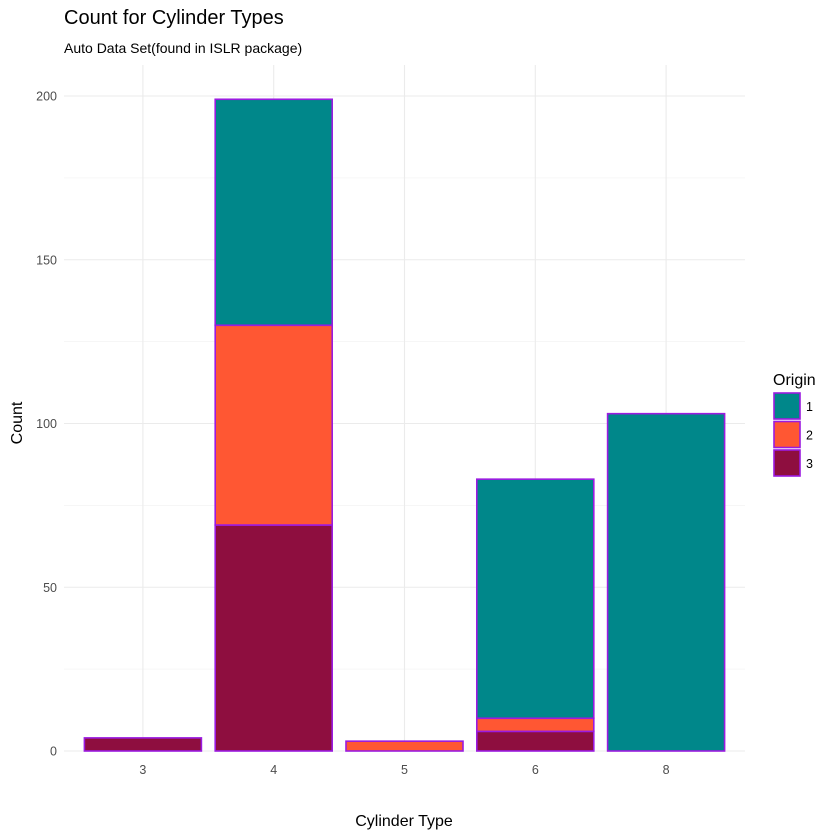  I want to click on chart-title: Count for Cylinder Types, so click(174, 18).